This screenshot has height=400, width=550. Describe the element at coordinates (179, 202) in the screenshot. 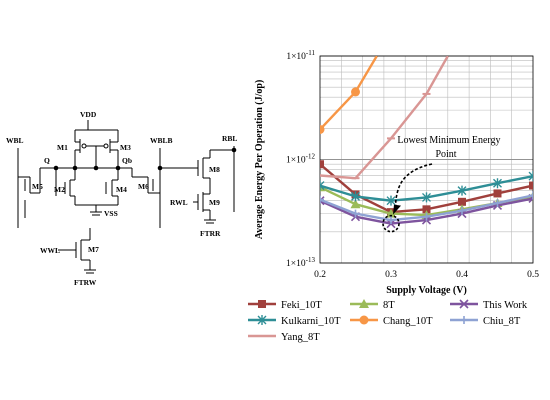

I see `label-rwl: RWL` at that location.